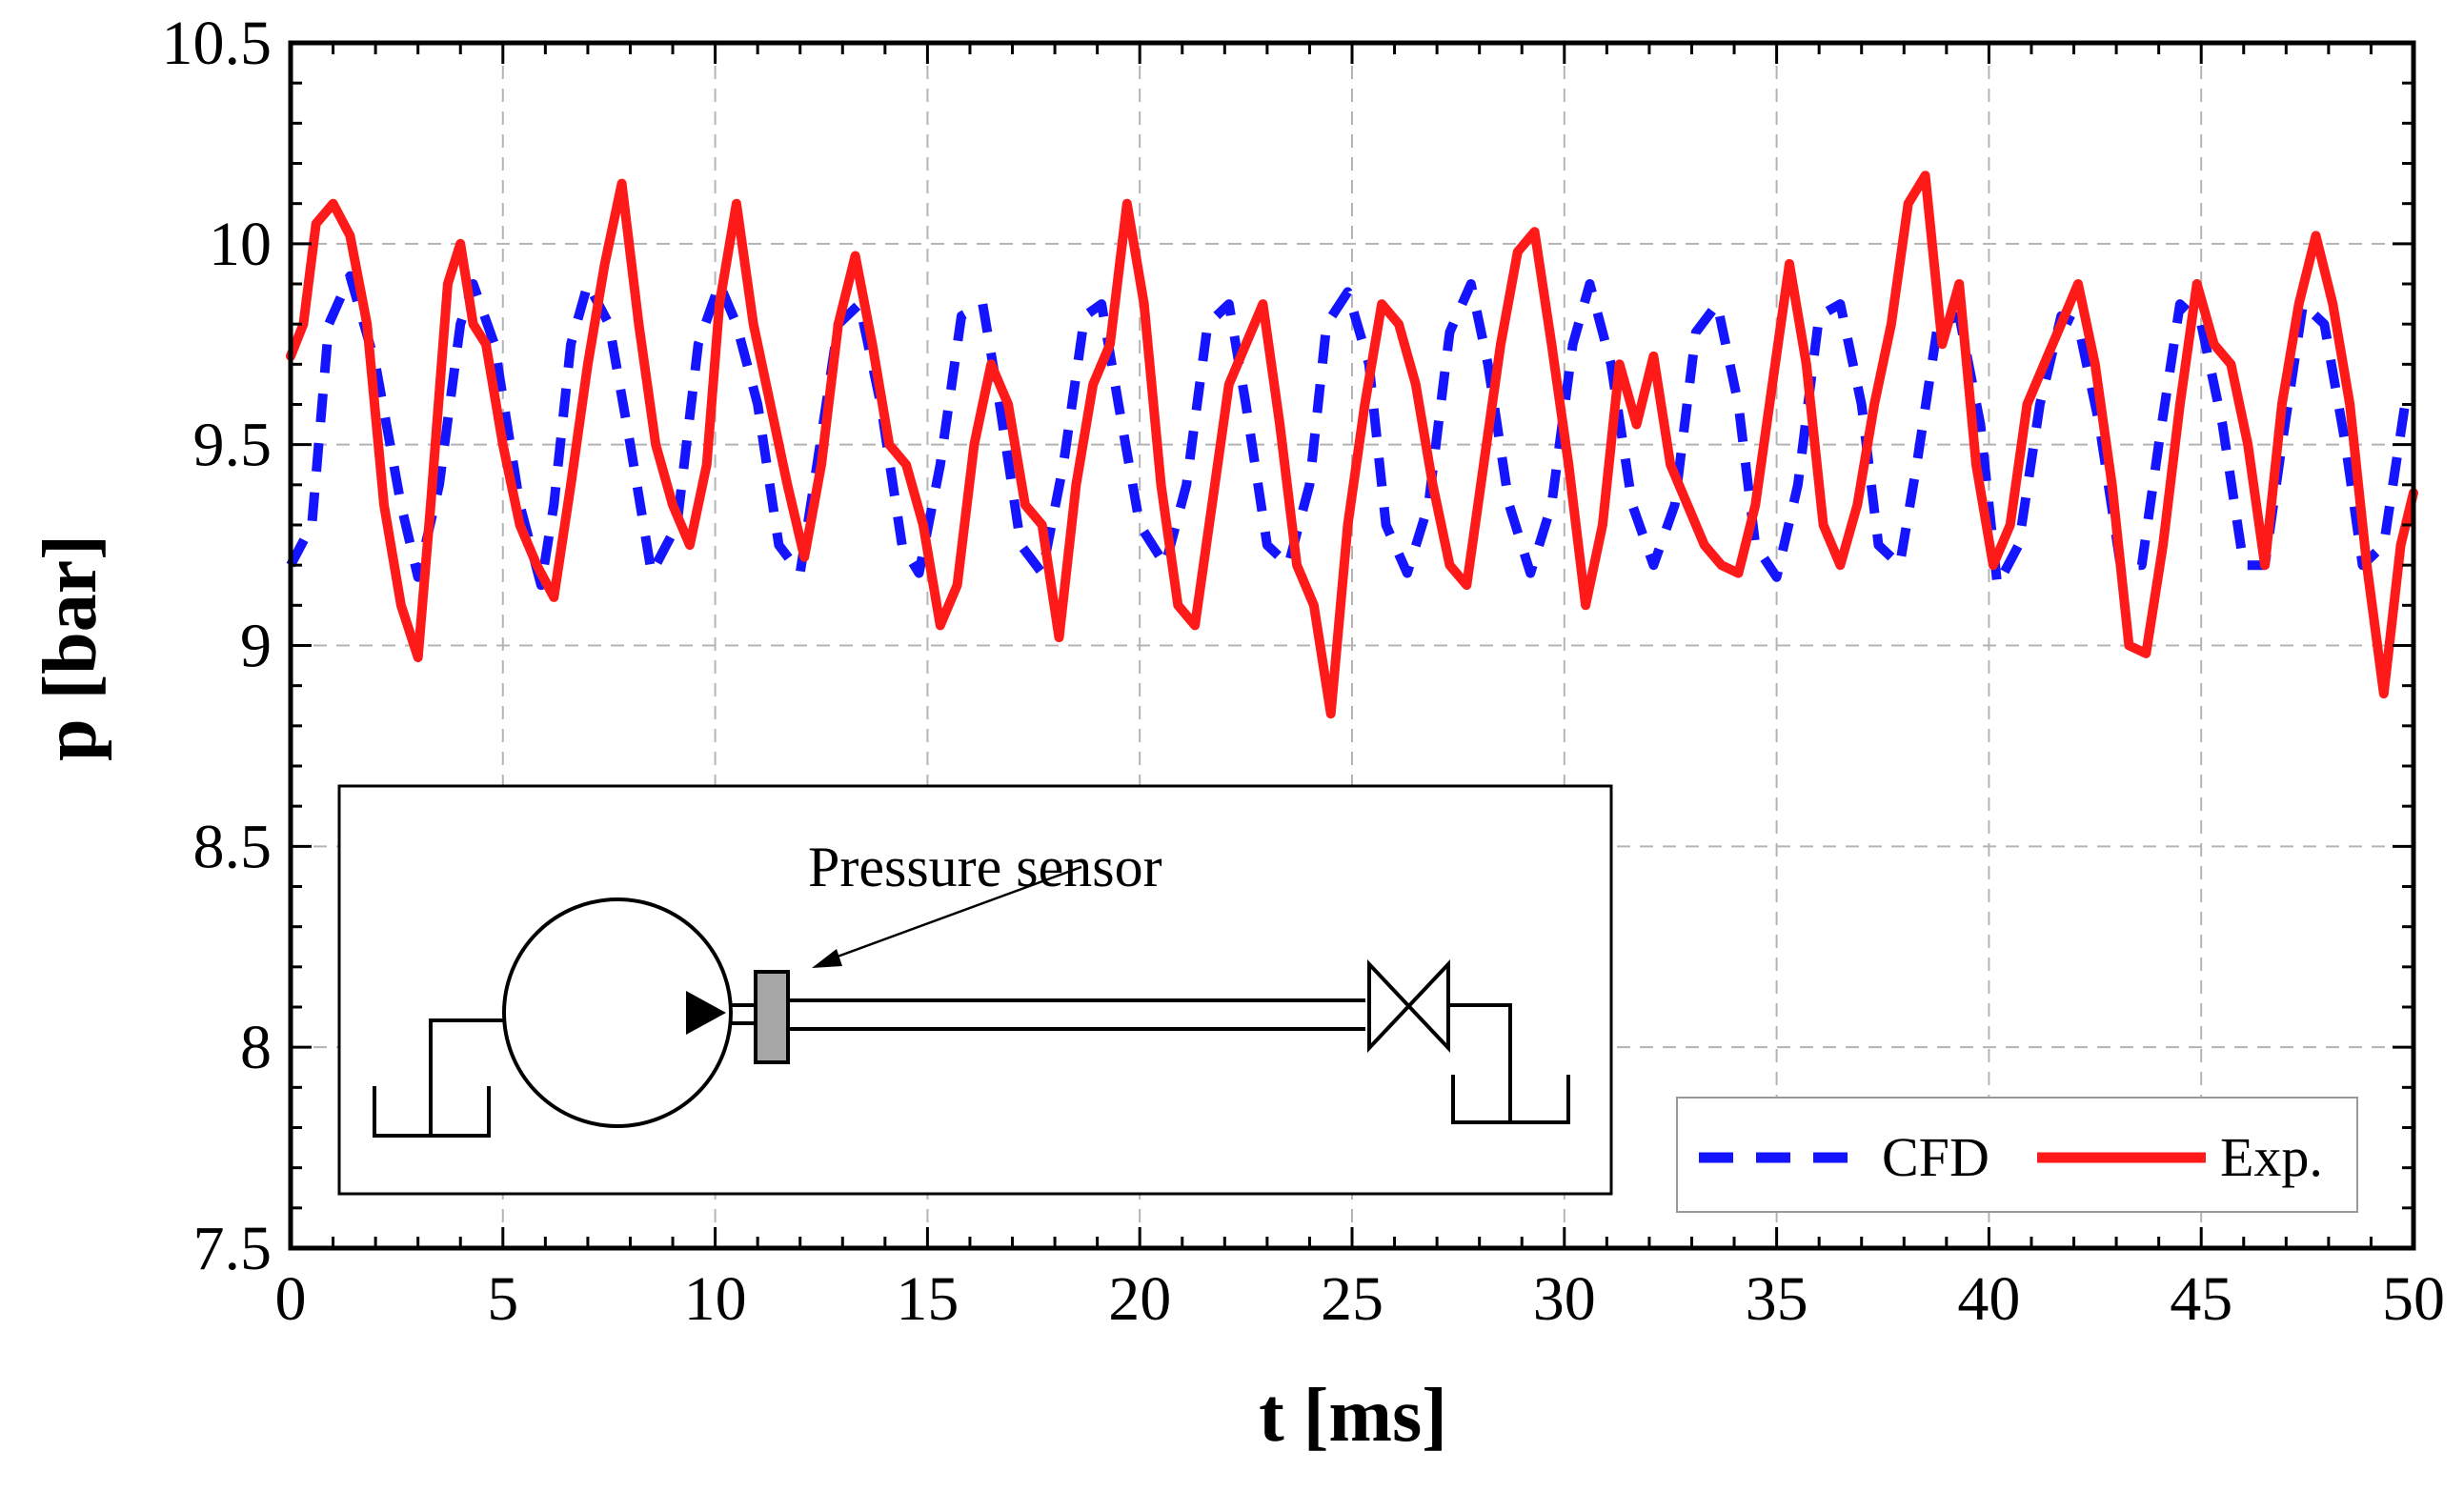 This screenshot has height=1492, width=2464. Describe the element at coordinates (1480, 1062) in the screenshot. I see `return-line` at that location.